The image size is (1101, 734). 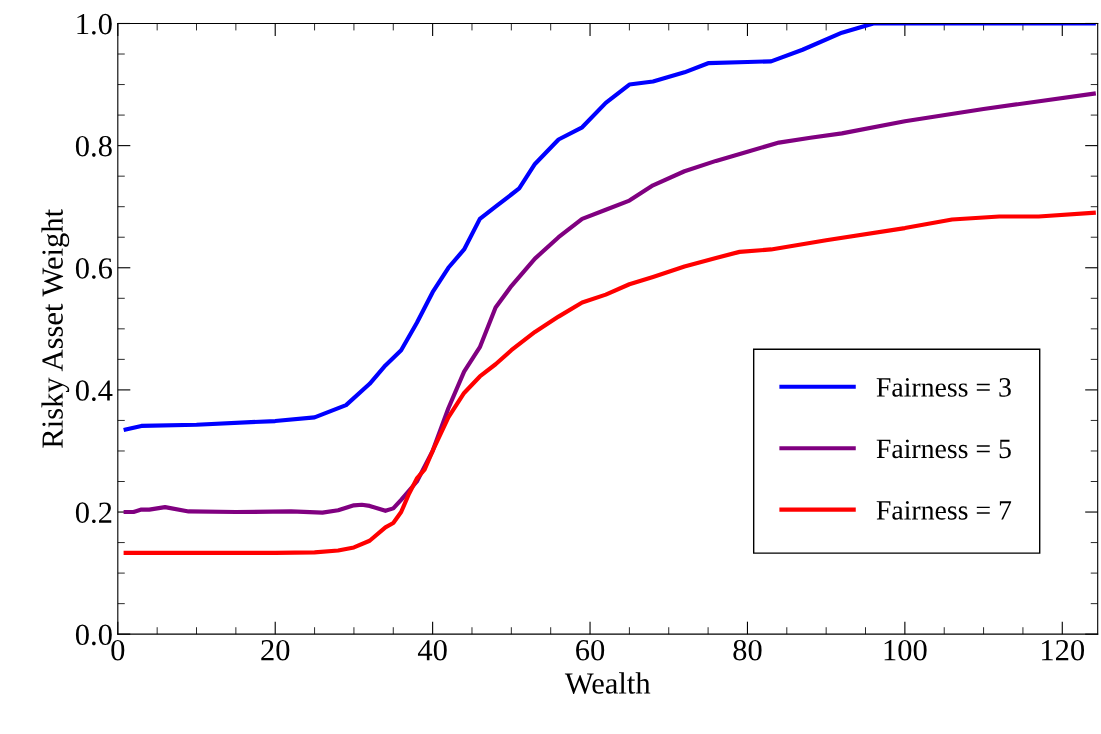 What do you see at coordinates (1063, 650) in the screenshot?
I see `x-tick-label: 120` at bounding box center [1063, 650].